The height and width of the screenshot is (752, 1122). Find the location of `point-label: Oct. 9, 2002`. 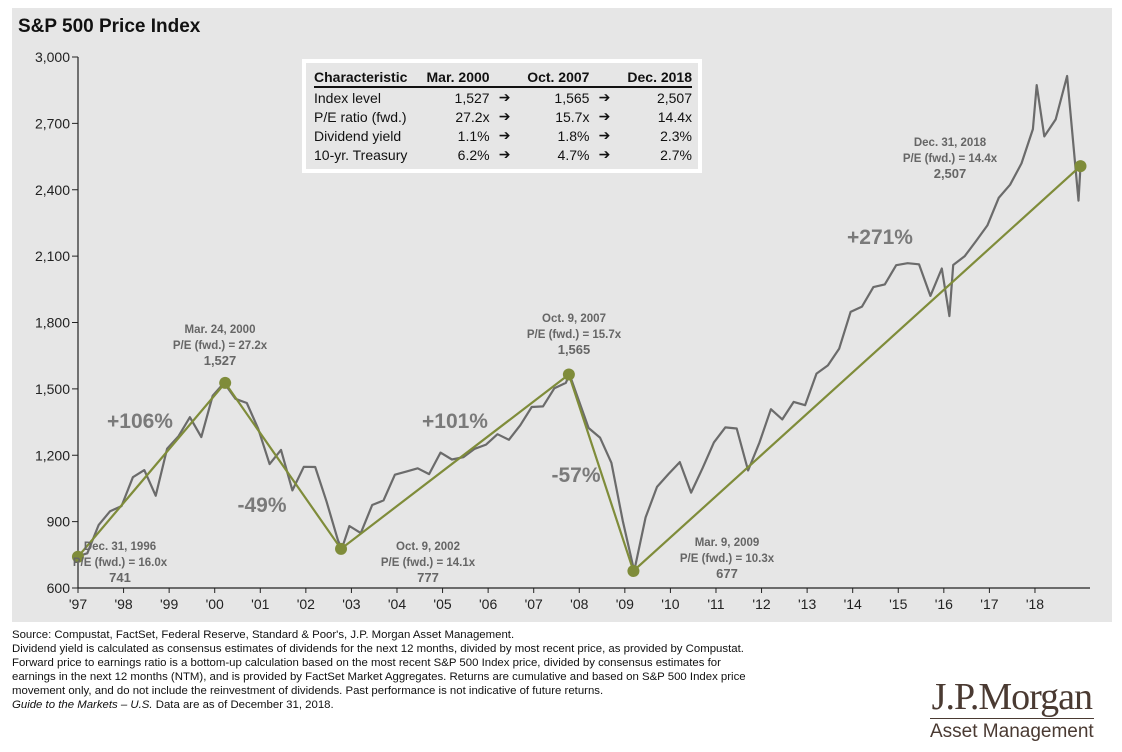

point-label: Oct. 9, 2002 is located at coordinates (428, 547).